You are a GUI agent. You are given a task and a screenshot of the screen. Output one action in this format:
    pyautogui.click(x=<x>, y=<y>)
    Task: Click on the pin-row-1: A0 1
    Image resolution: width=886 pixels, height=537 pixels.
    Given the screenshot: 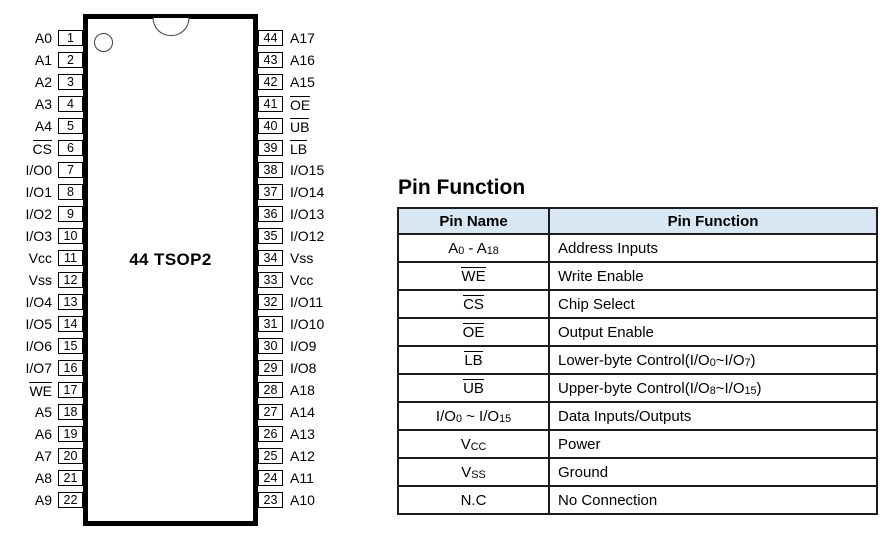 What is the action you would take?
    pyautogui.click(x=41, y=38)
    